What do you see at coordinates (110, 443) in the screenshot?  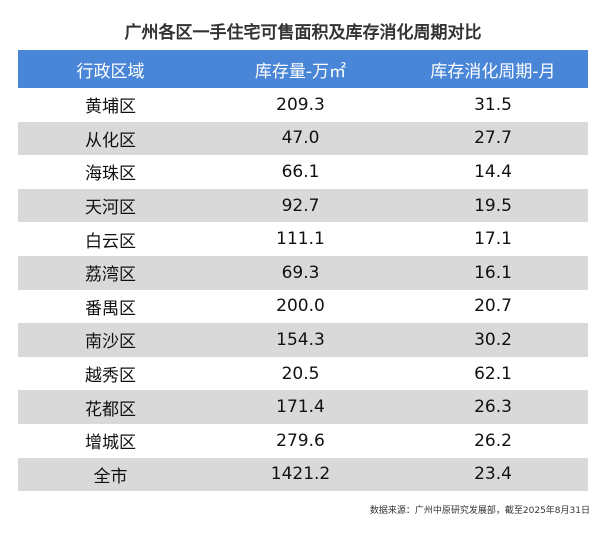 I see `table-cell: 增城区` at bounding box center [110, 443].